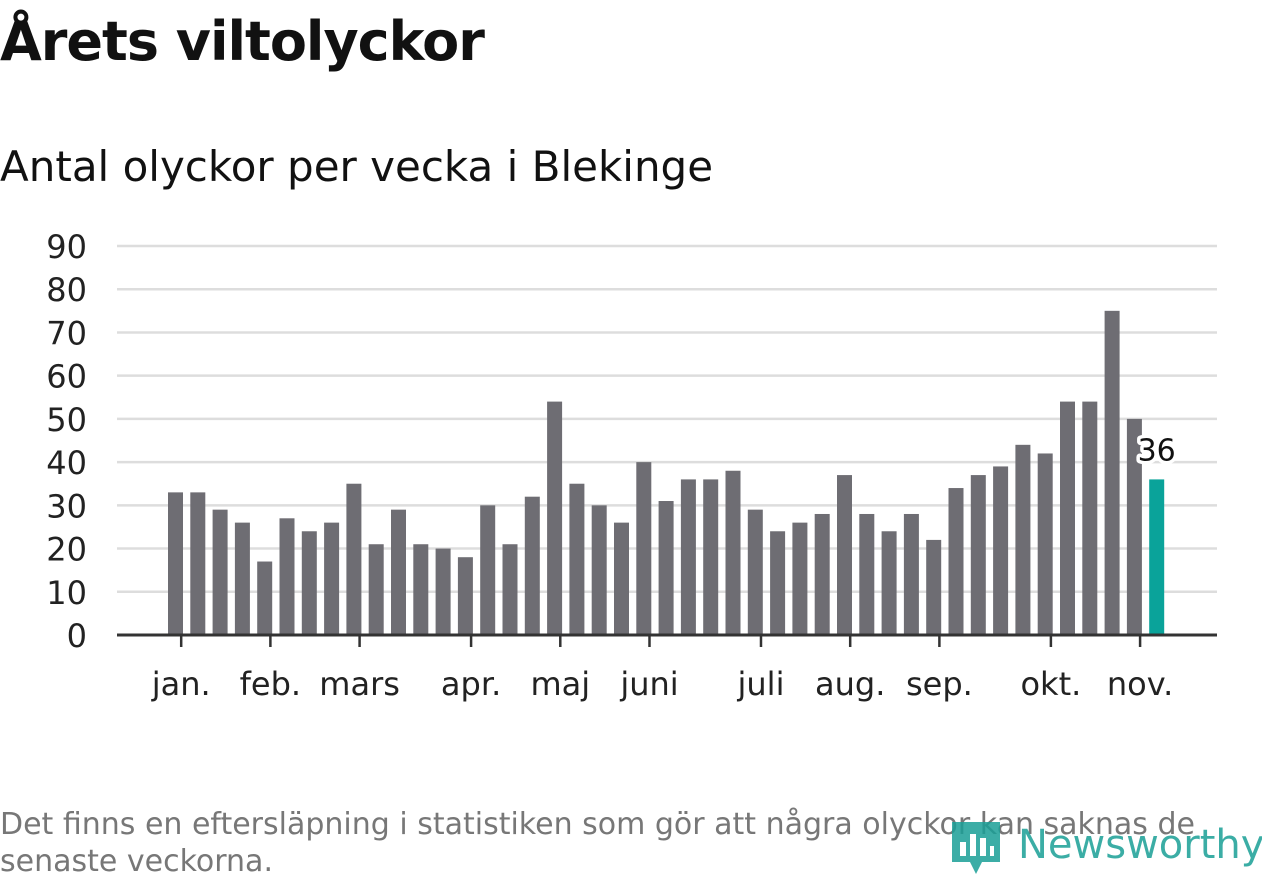 The width and height of the screenshot is (1262, 880). What do you see at coordinates (66, 506) in the screenshot?
I see `y-tick-label: 30` at bounding box center [66, 506].